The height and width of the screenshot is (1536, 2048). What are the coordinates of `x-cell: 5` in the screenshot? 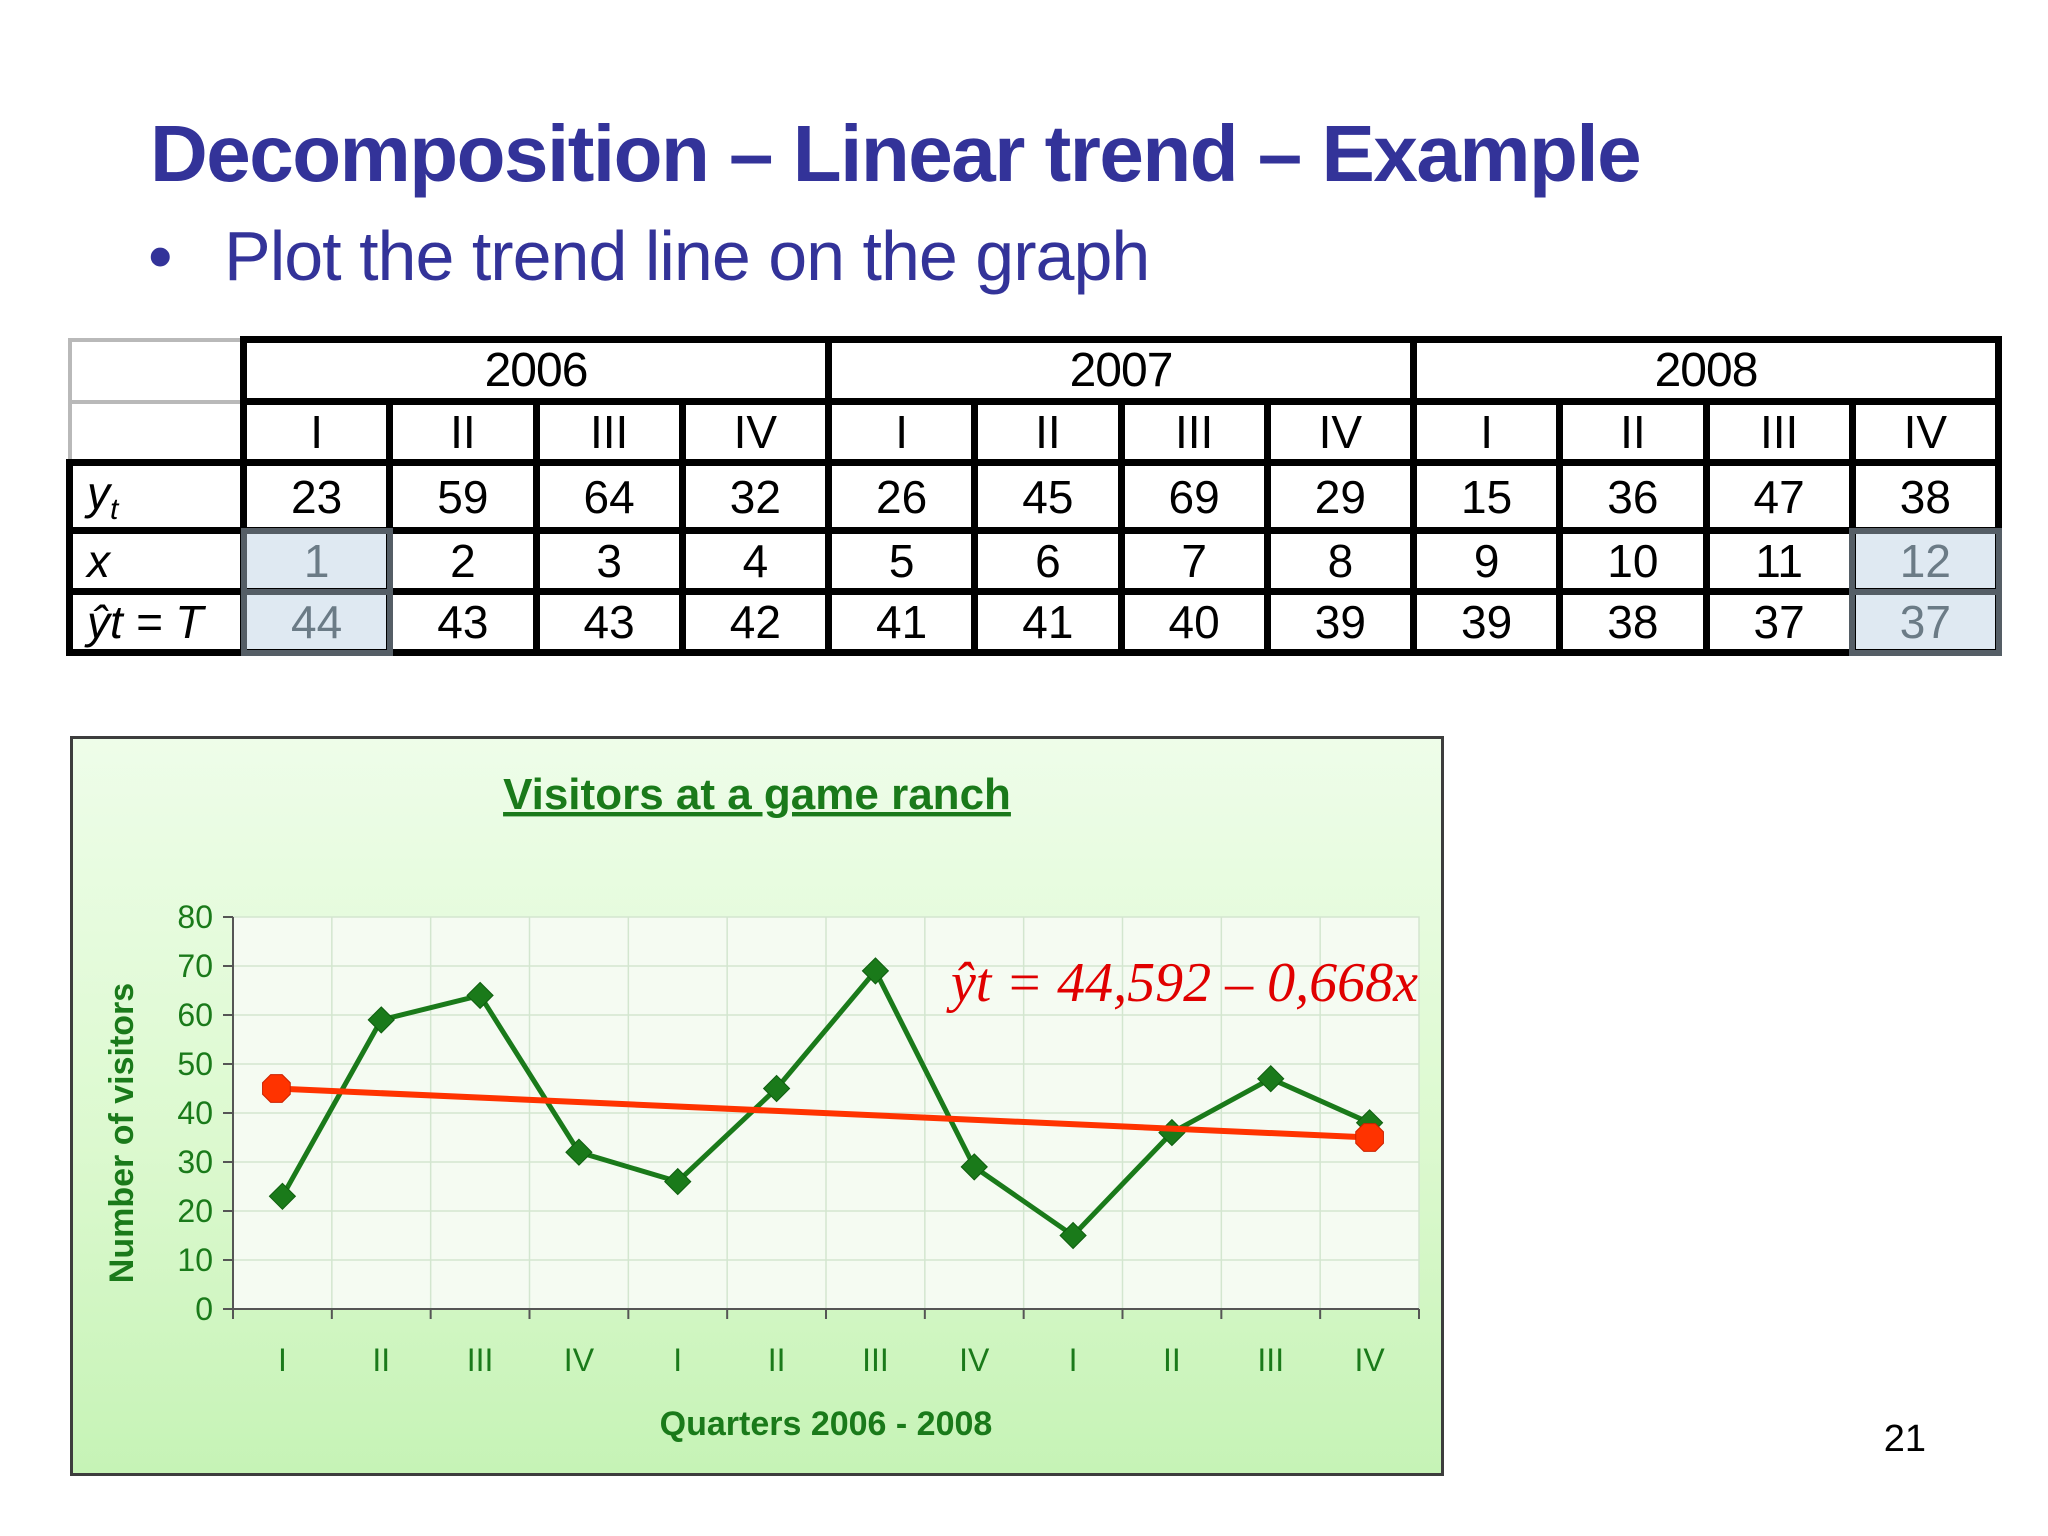 It's located at (901, 561).